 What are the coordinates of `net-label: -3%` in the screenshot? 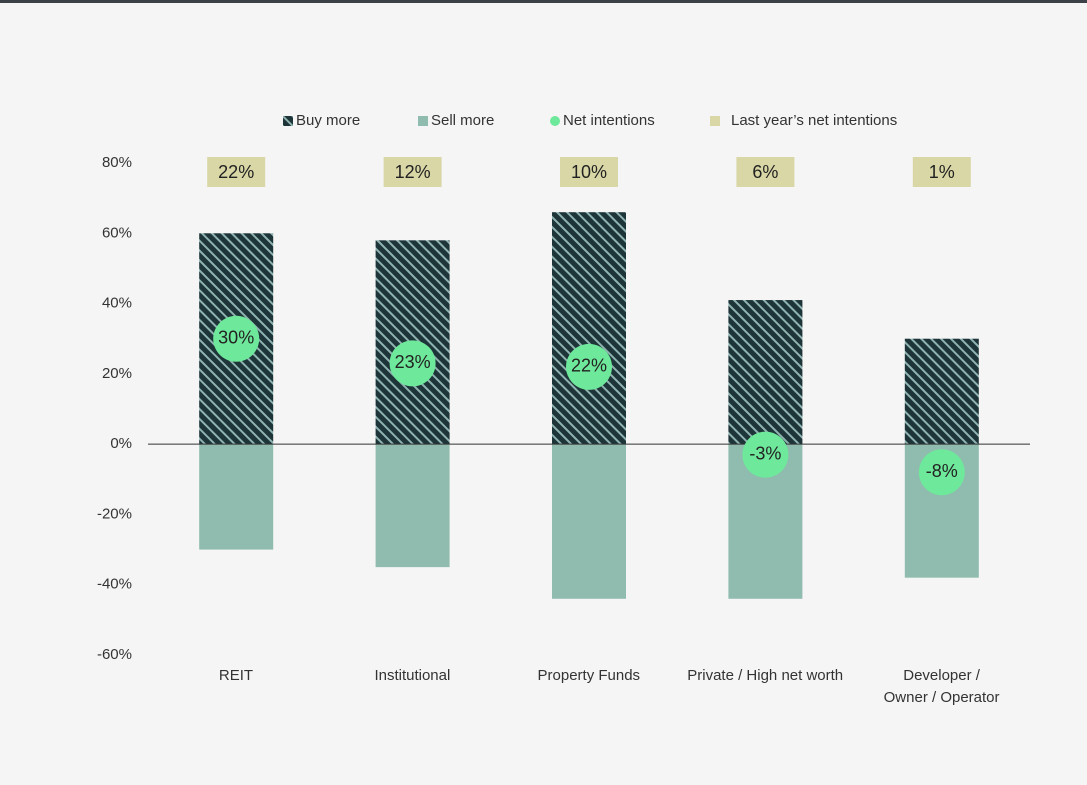 It's located at (765, 453).